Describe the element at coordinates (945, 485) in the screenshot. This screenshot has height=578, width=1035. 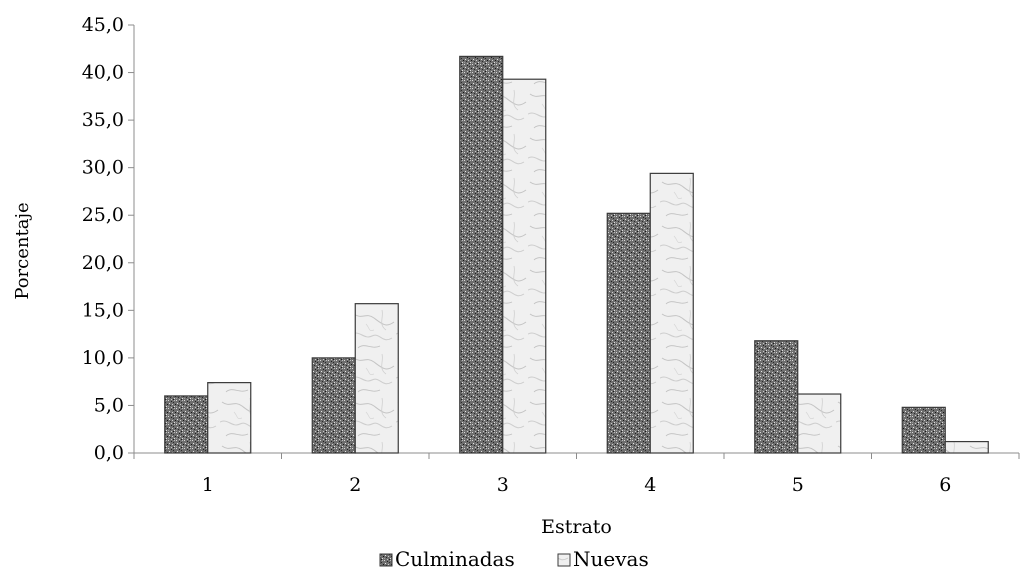
I see `x-tick-label: 6` at that location.